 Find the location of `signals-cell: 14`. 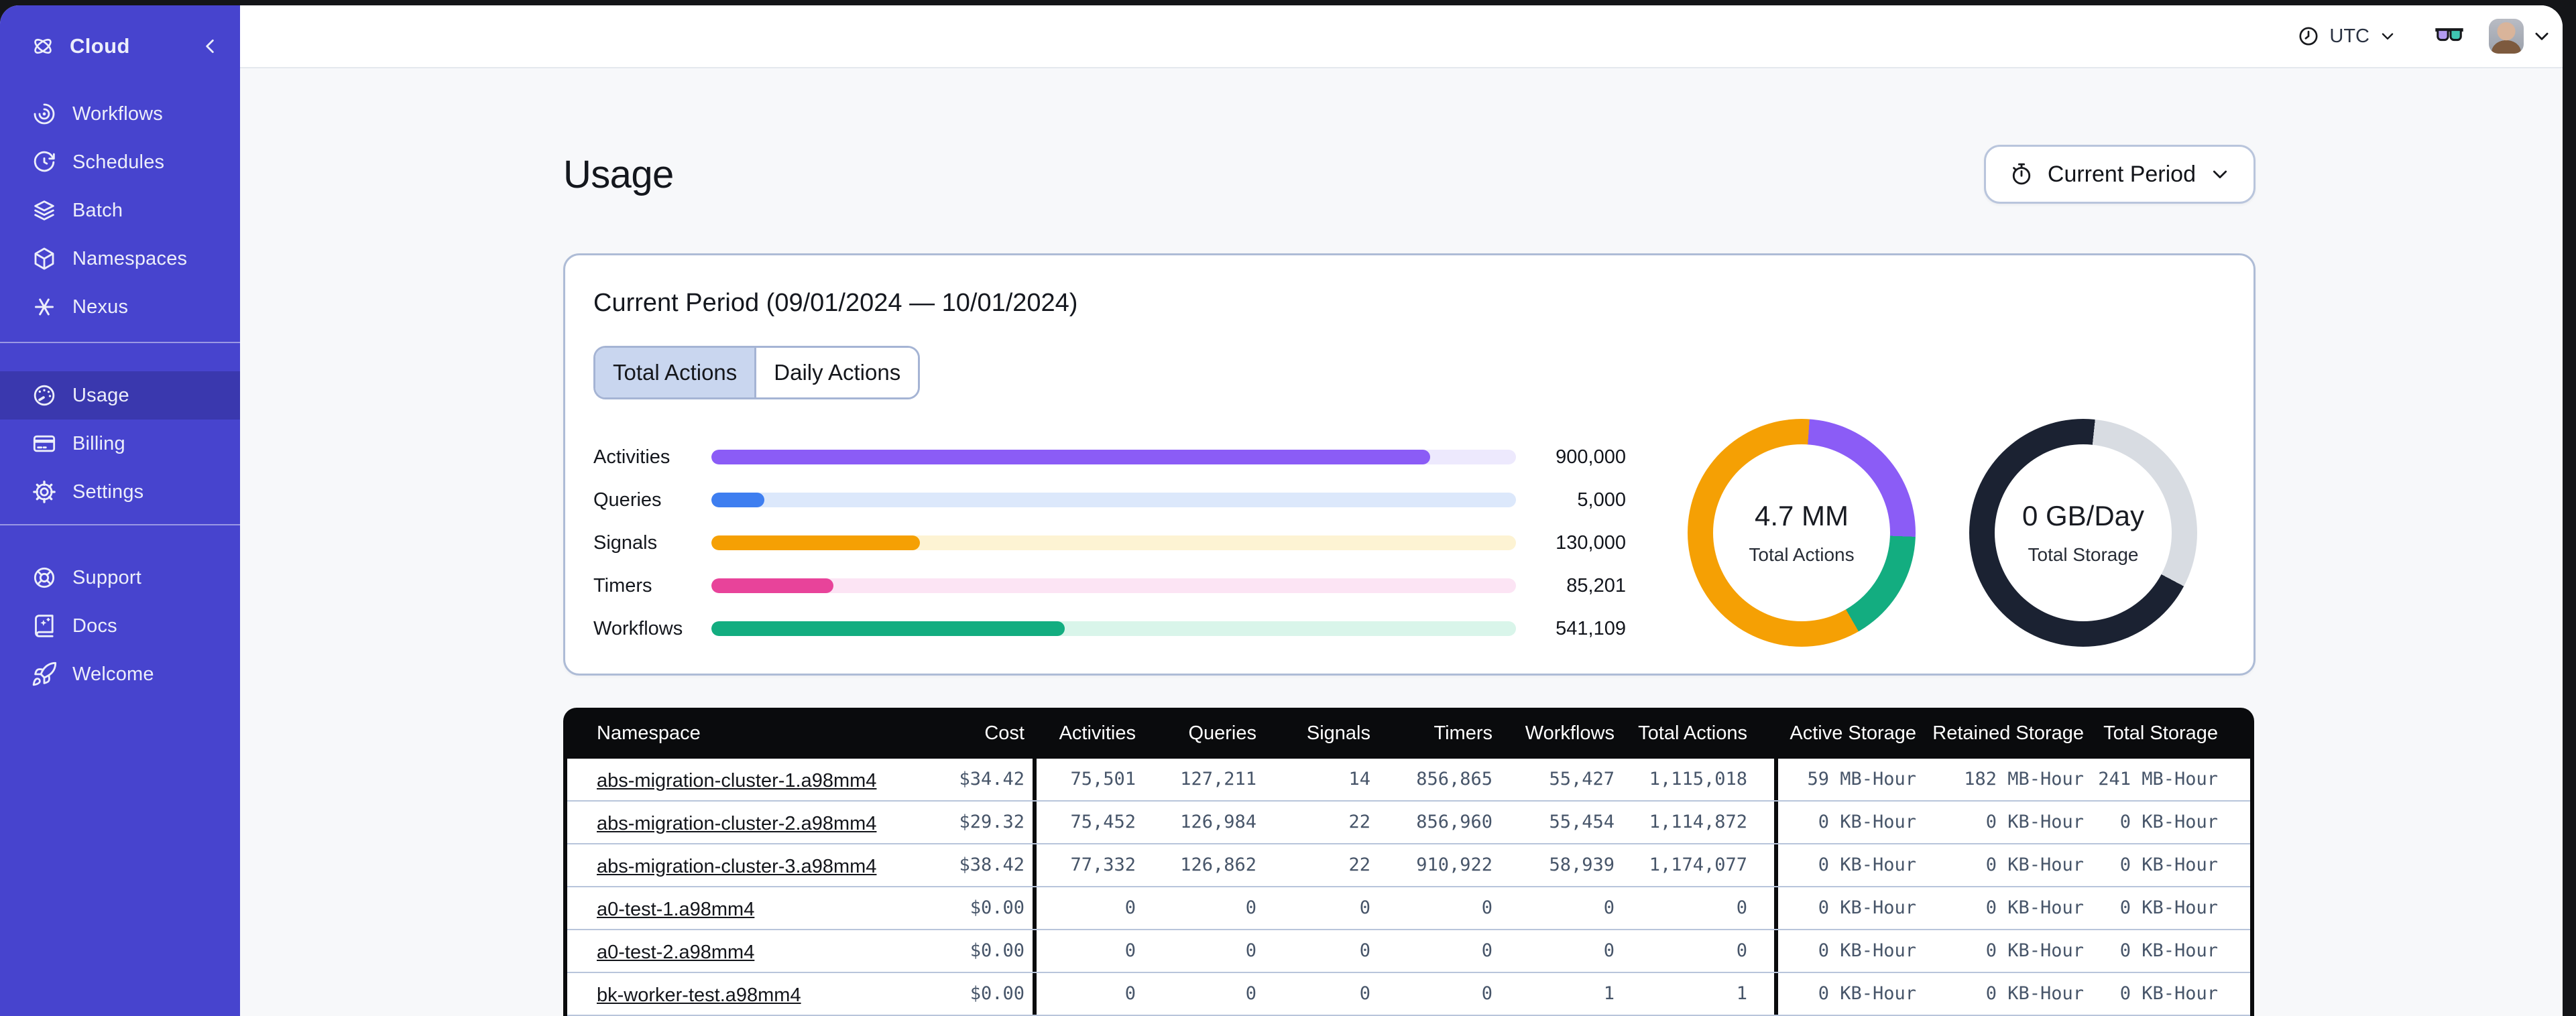

signals-cell: 14 is located at coordinates (1359, 779).